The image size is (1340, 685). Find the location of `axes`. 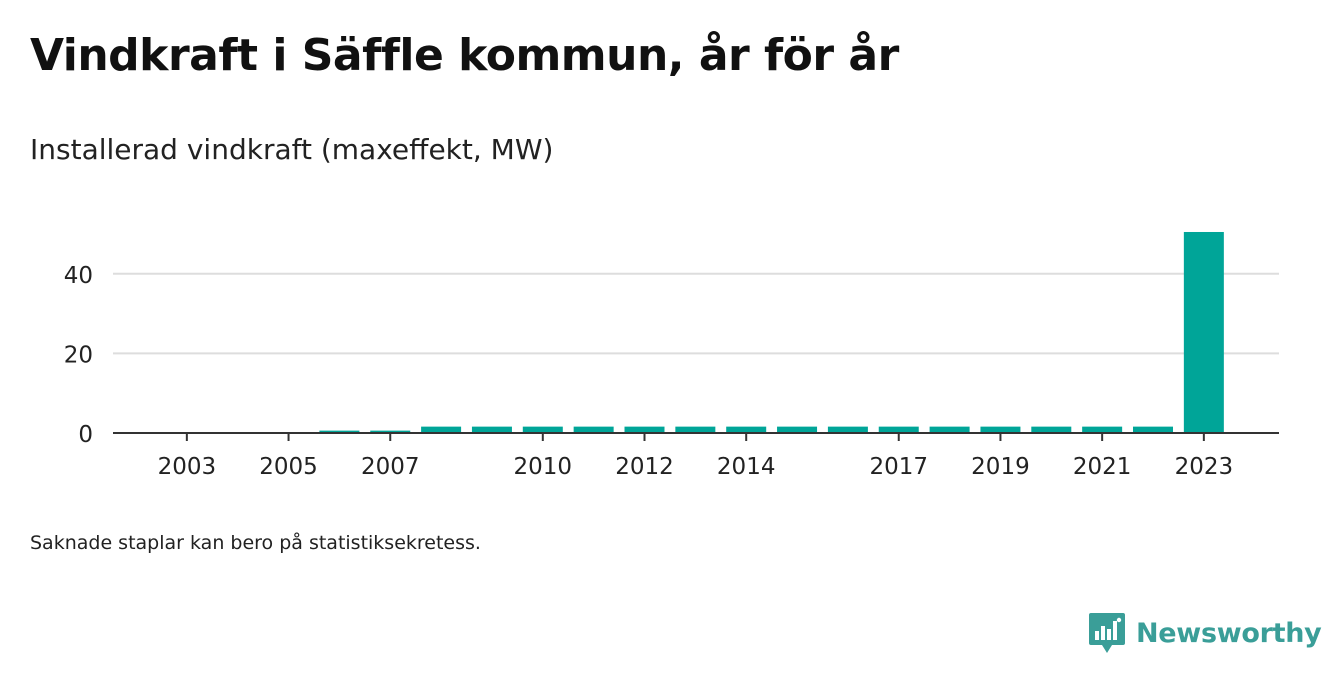

axes is located at coordinates (696, 436).